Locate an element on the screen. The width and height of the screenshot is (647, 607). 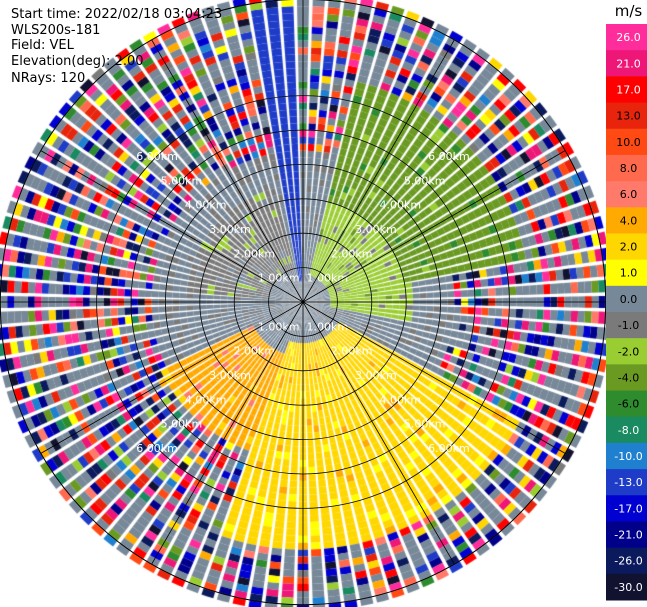
range-ring-label-nw: 2.00km is located at coordinates (255, 253).